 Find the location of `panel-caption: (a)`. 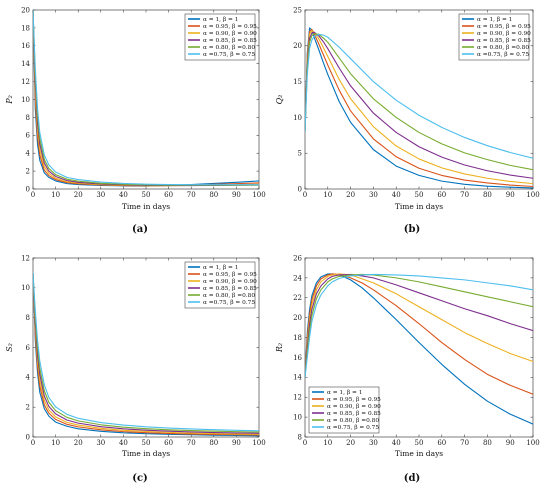

panel-caption: (a) is located at coordinates (140, 229).